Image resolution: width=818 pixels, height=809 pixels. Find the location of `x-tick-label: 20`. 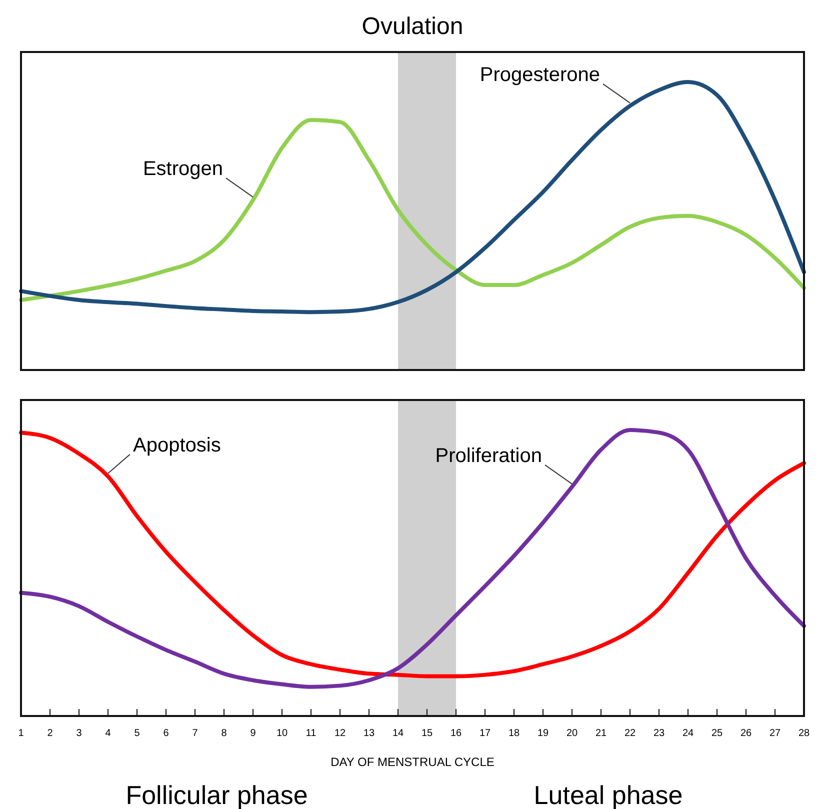

x-tick-label: 20 is located at coordinates (572, 733).